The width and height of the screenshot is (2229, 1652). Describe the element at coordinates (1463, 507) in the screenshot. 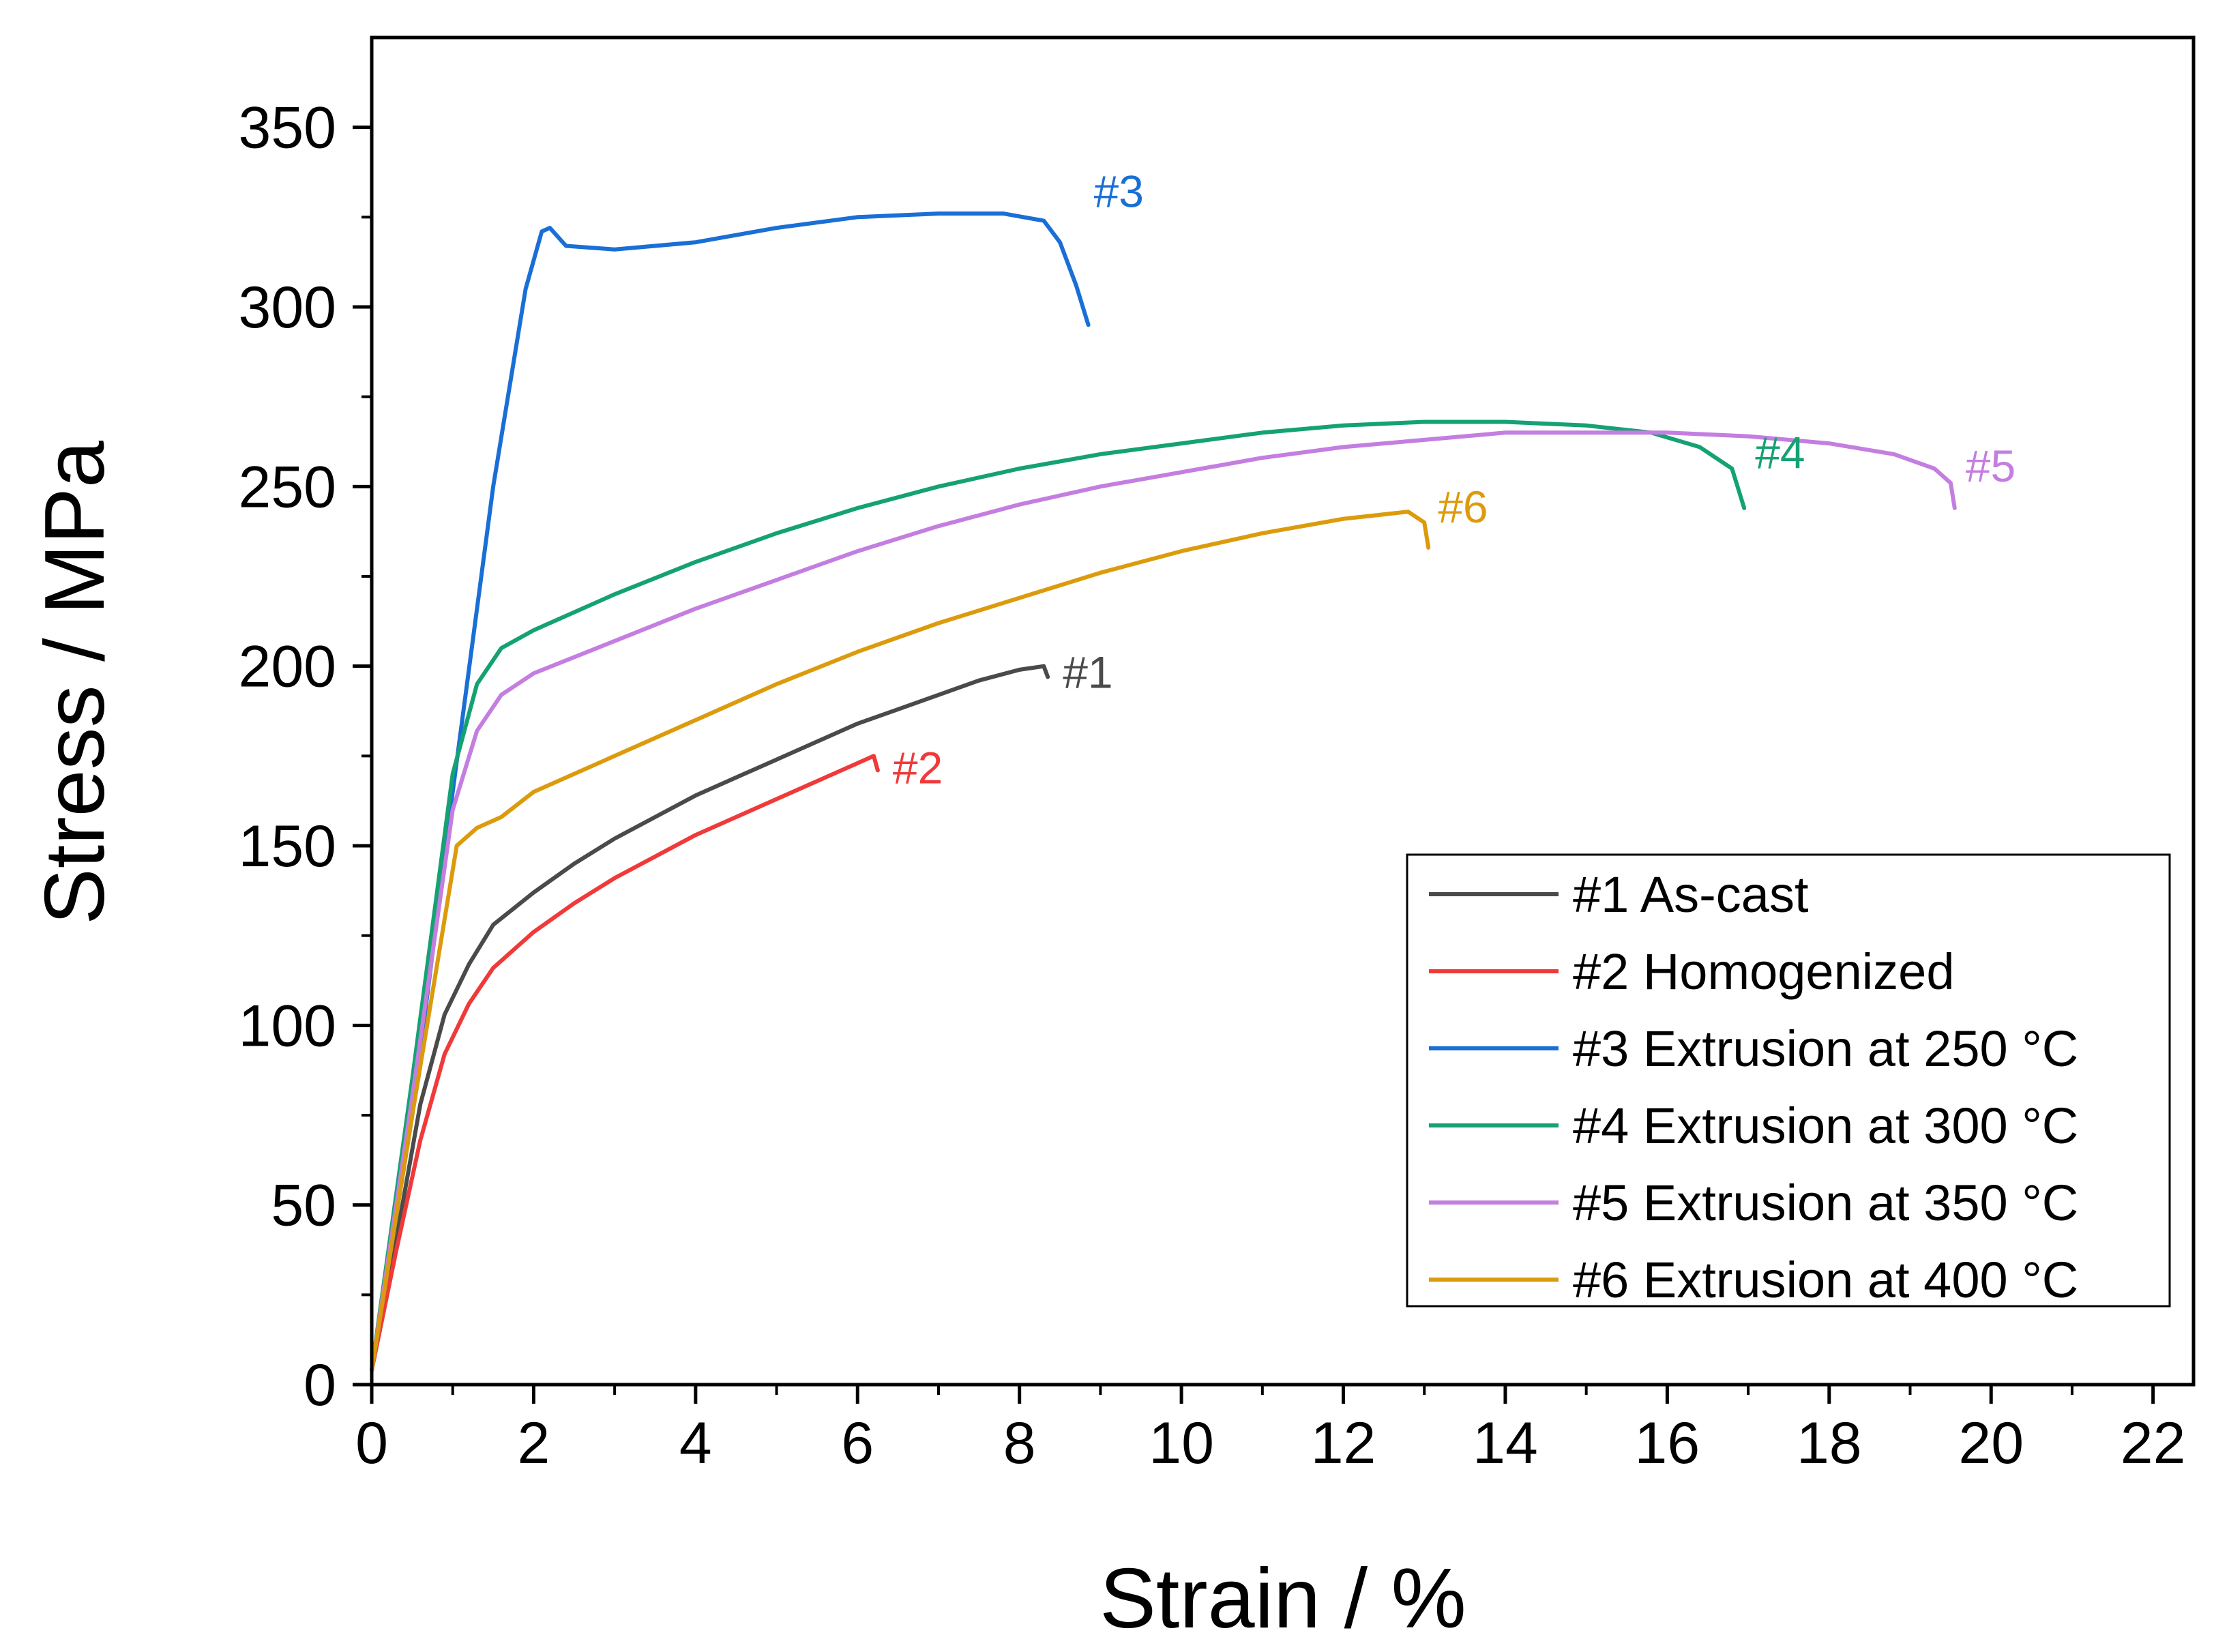

I see `curve-label-6: #6` at that location.